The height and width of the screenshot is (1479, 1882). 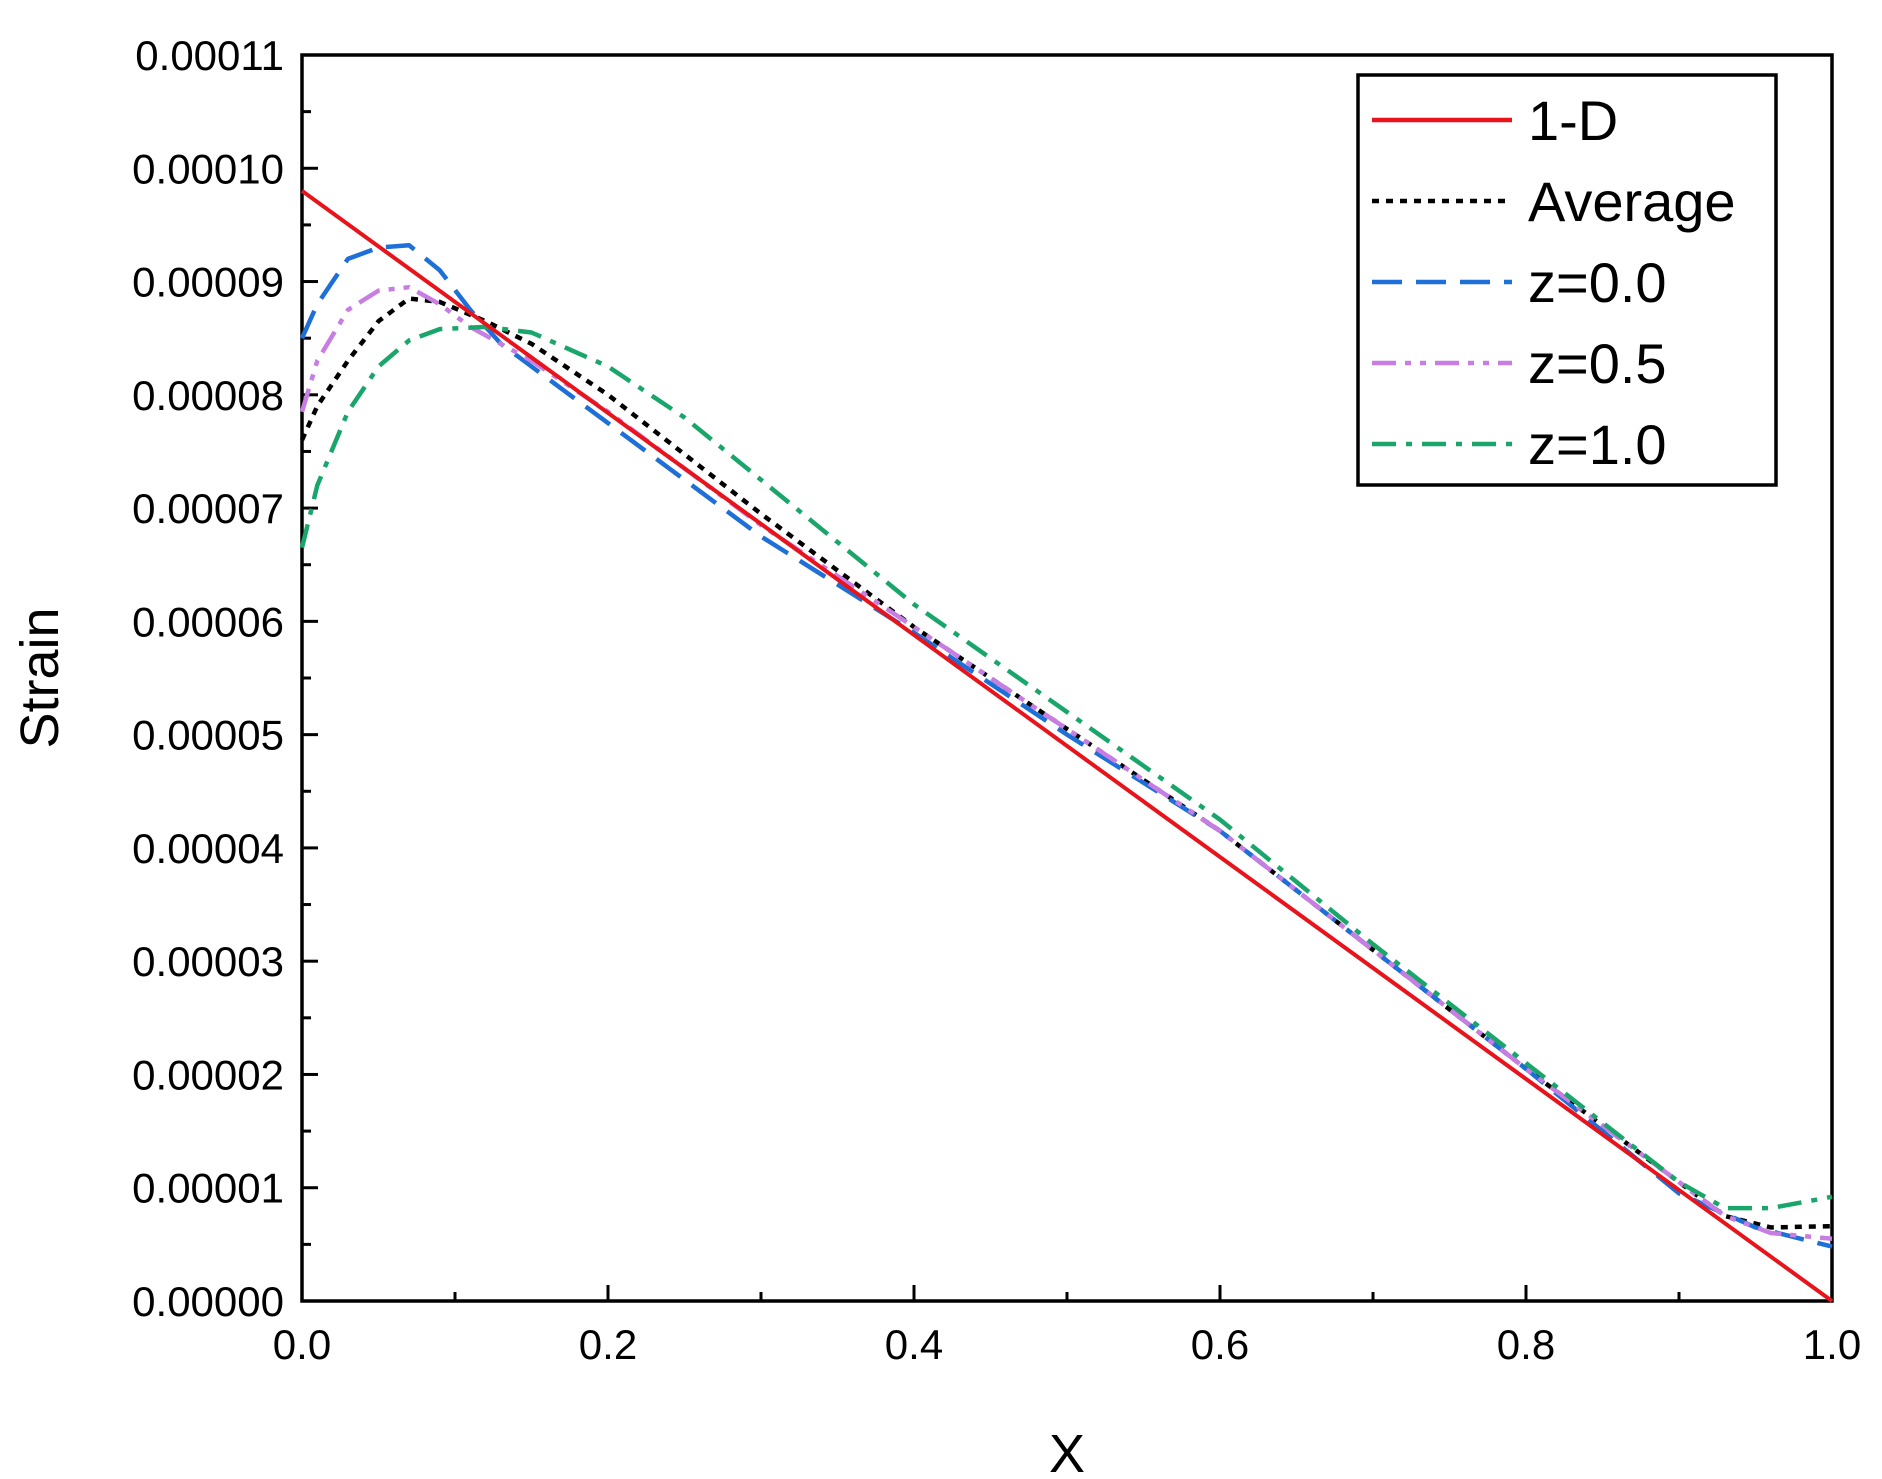 I want to click on legend-label: Average, so click(x=1632, y=201).